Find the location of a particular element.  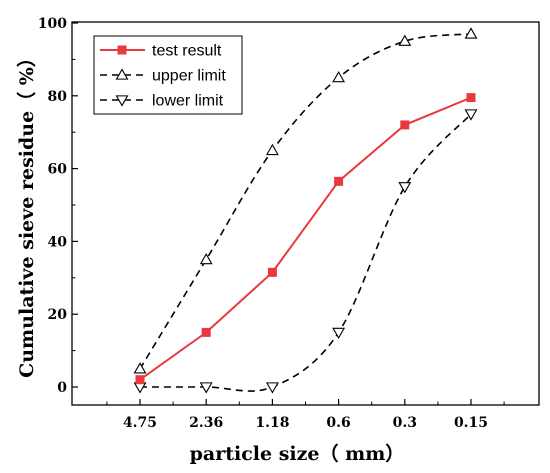

x-axis: 4.75 2.36 1.18 0.6 0.3 0.15 is located at coordinates (305, 415).